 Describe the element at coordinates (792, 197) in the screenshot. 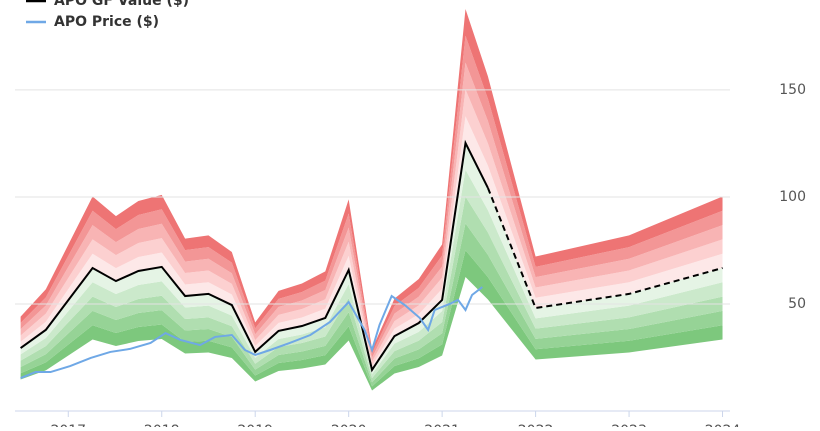

I see `y-tick-label: 100` at that location.